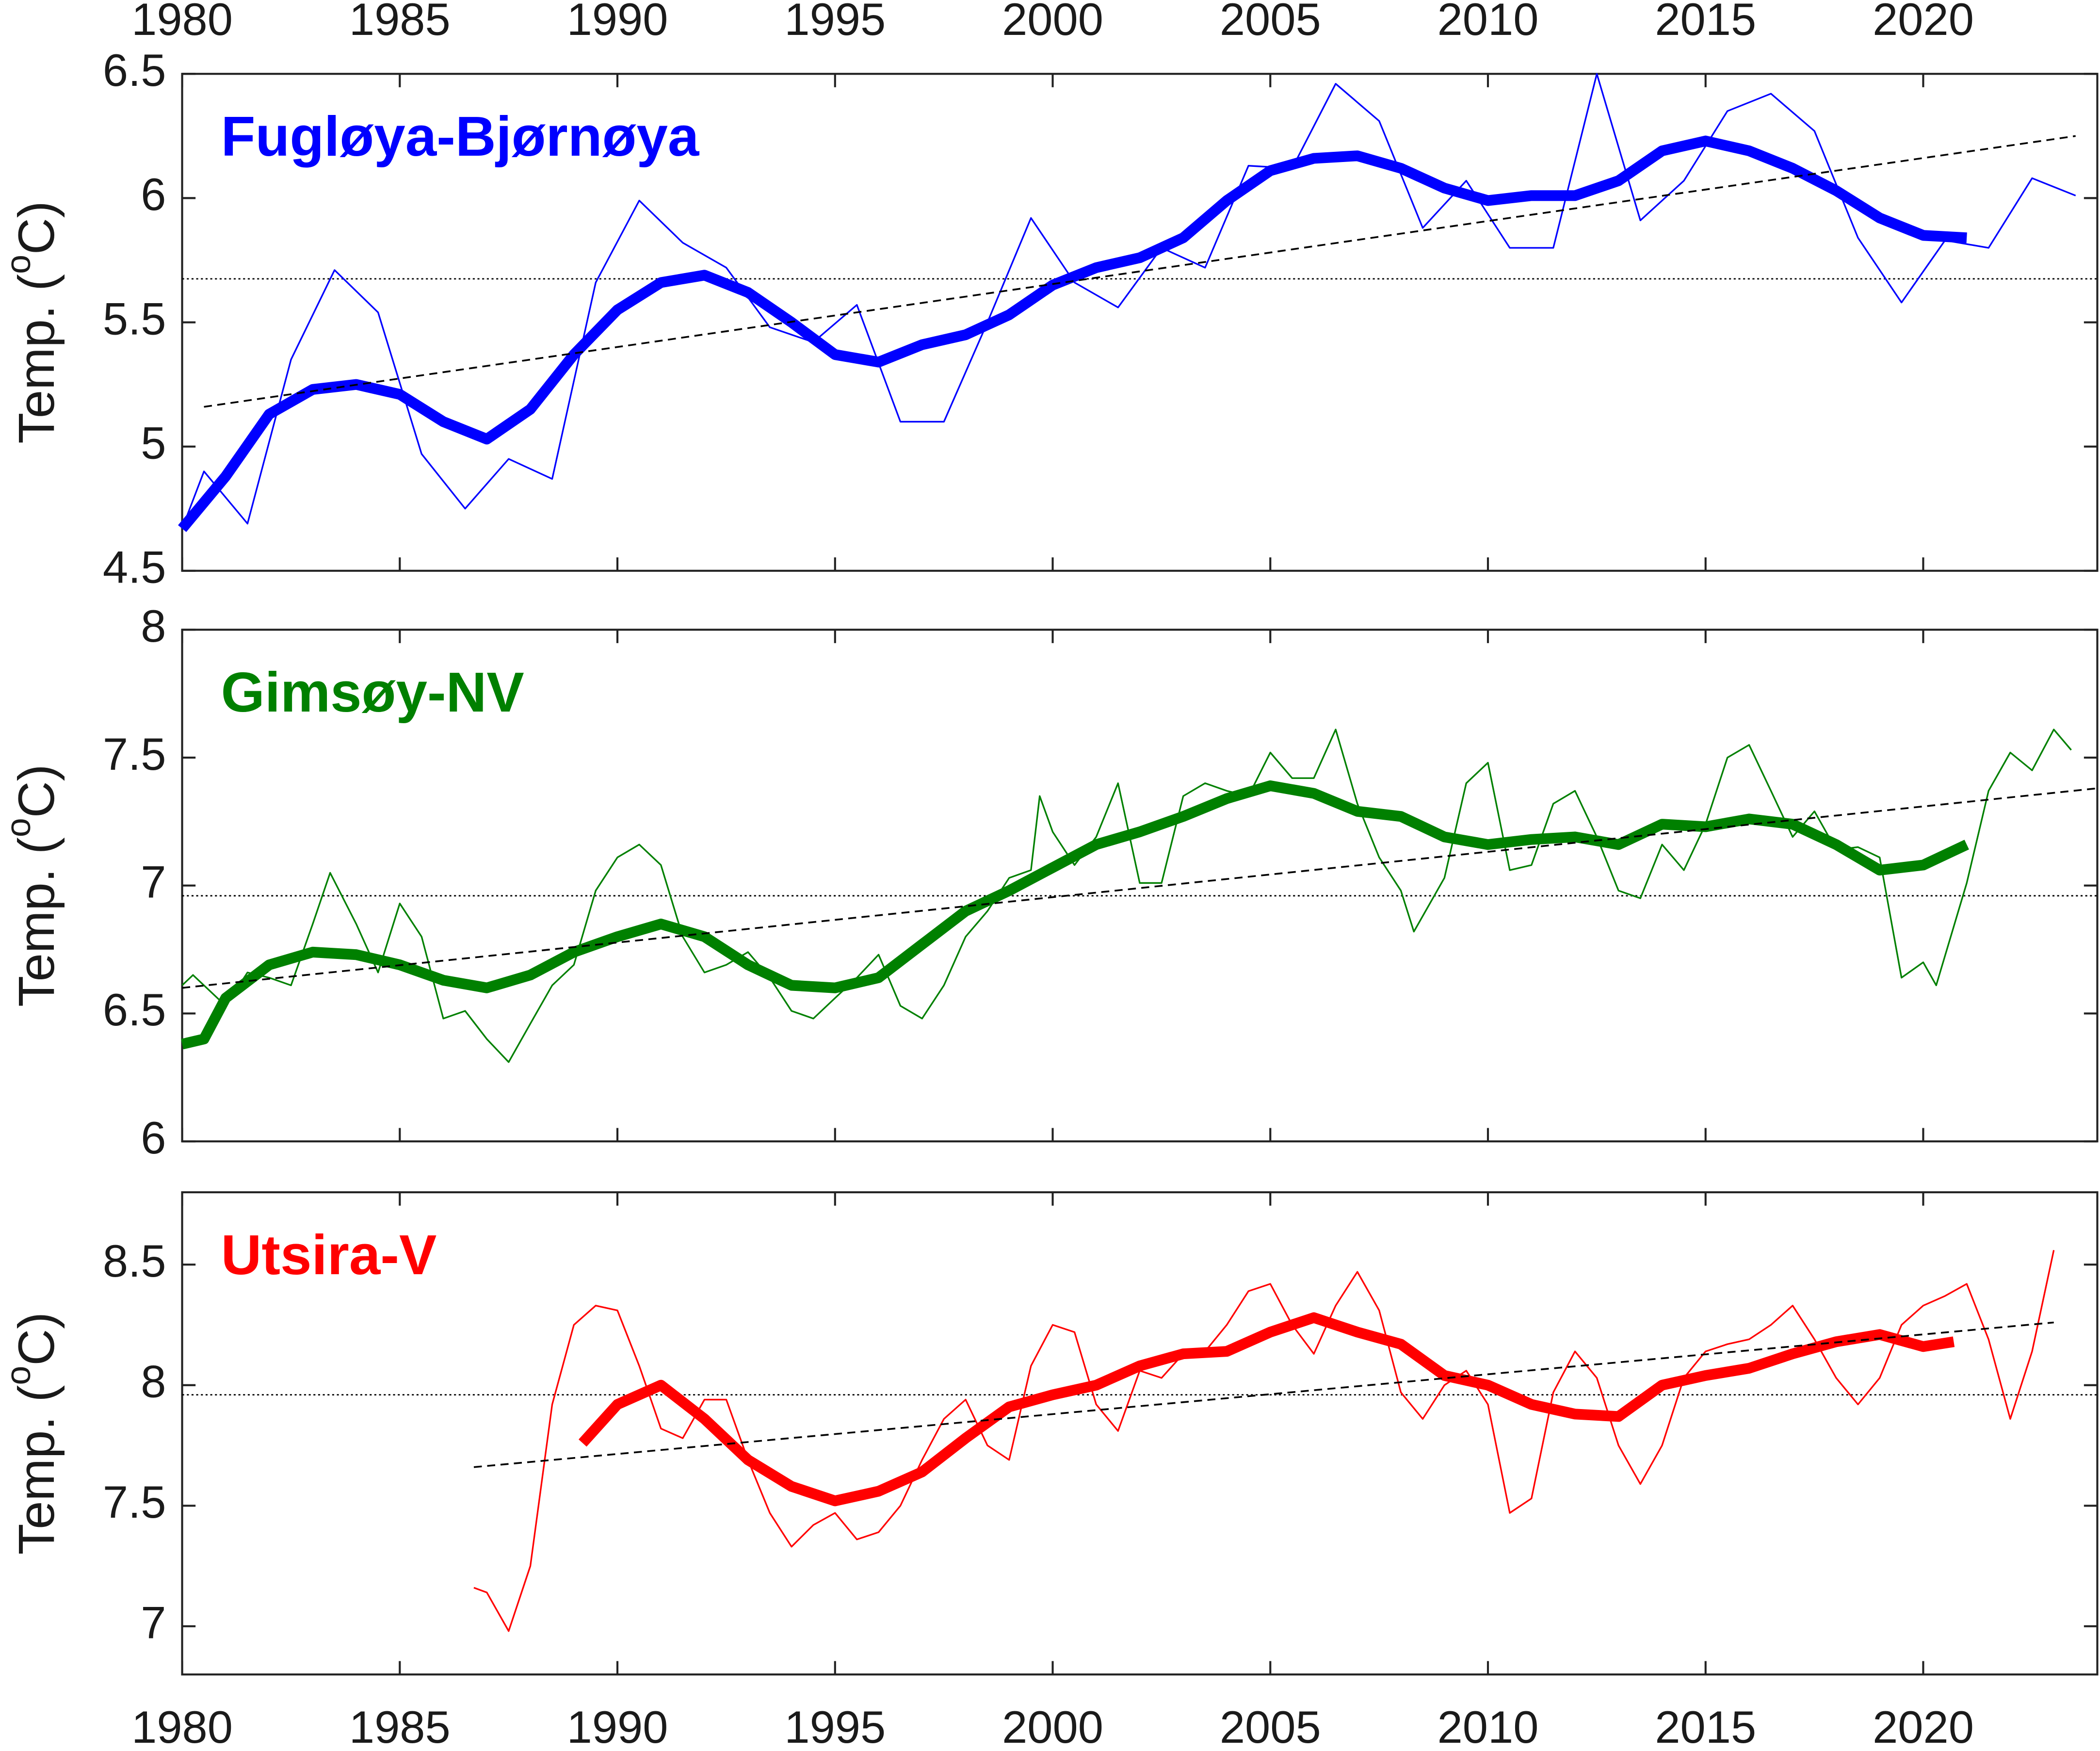  I want to click on y-tick-label: 5.5, so click(134, 319).